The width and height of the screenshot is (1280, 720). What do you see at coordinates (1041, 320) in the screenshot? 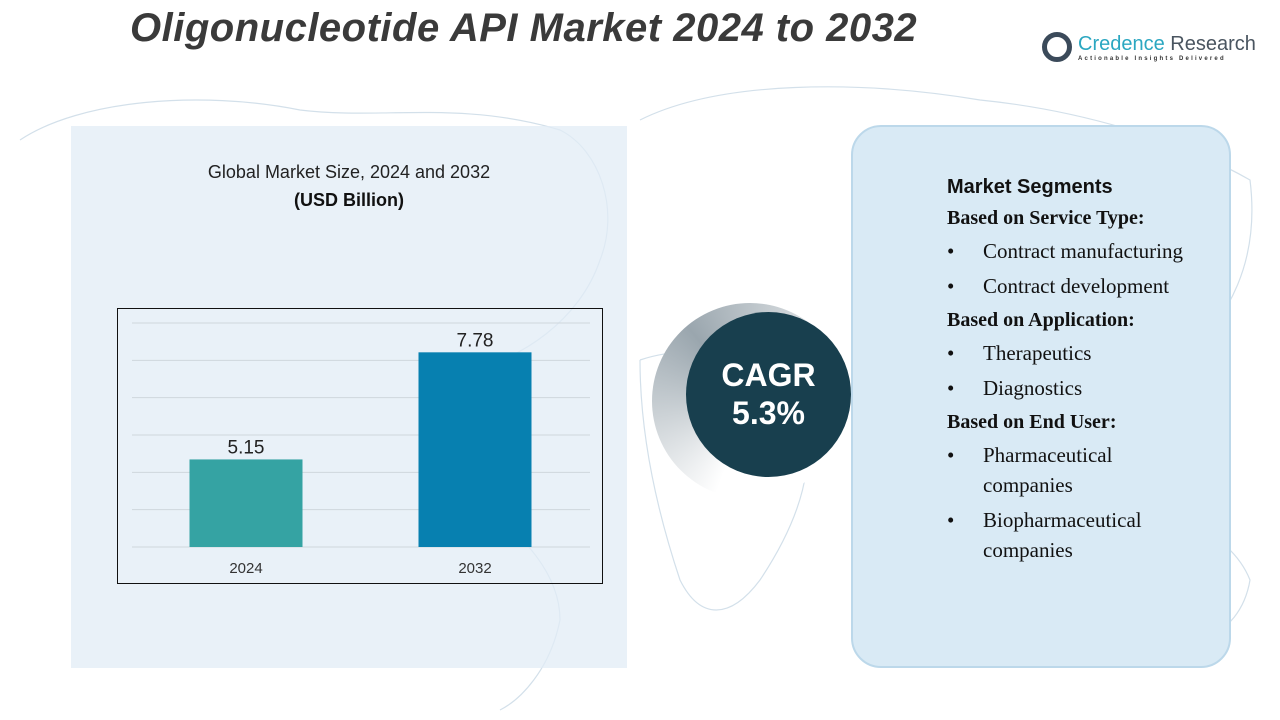
I see `segment-group-title: Based on Application:` at bounding box center [1041, 320].